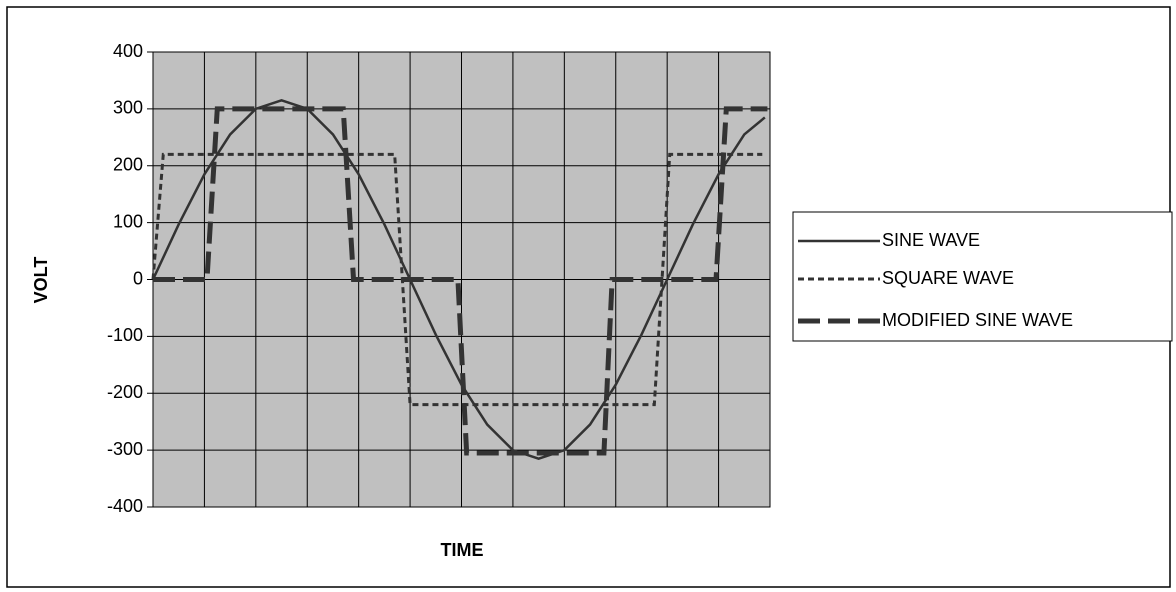 The image size is (1176, 592). Describe the element at coordinates (128, 221) in the screenshot. I see `y-tick-label: 100` at that location.